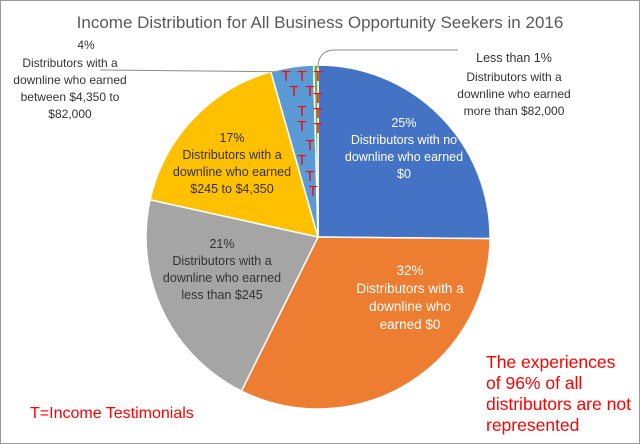 The width and height of the screenshot is (640, 444). What do you see at coordinates (534, 383) in the screenshot?
I see `annotation-line: of 96% of all` at bounding box center [534, 383].